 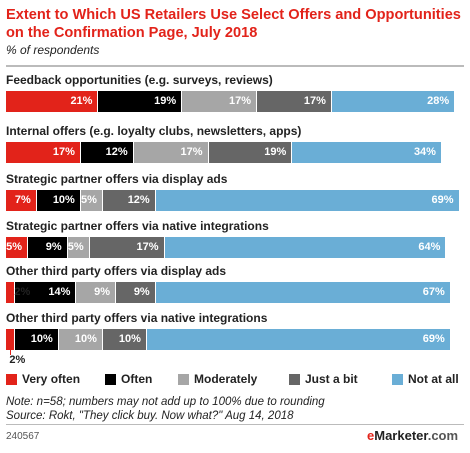 What do you see at coordinates (367, 152) in the screenshot?
I see `bar-segment: 34%` at bounding box center [367, 152].